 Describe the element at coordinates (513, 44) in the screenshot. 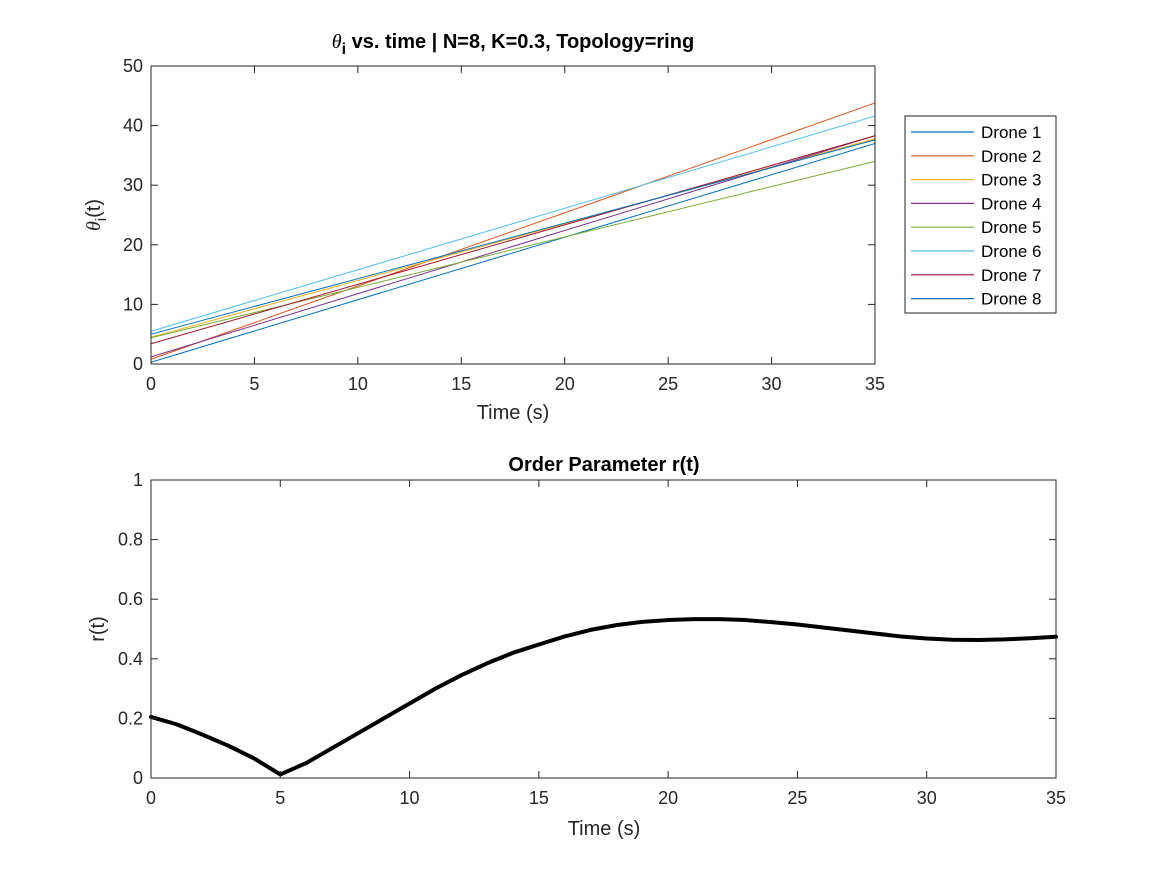

I see `theta-plot-title: θi vs. time | N=8, K=0.3, Topology=ring` at that location.